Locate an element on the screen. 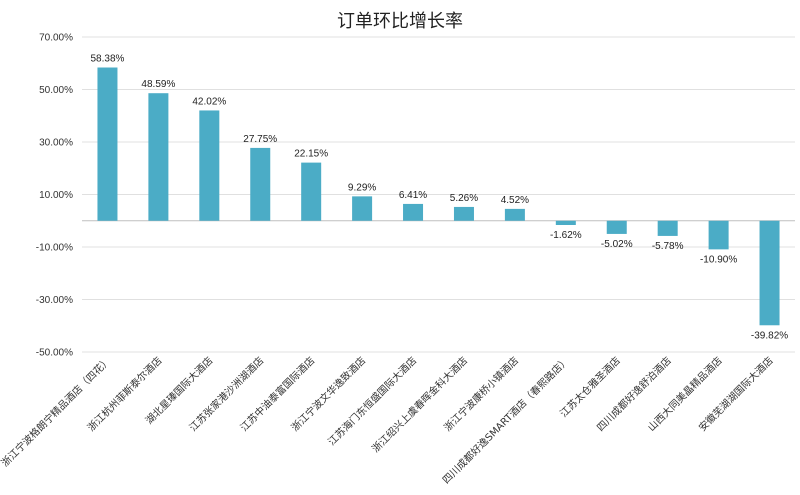 The image size is (800, 495). y-tick-label: -30.00% is located at coordinates (54, 300).